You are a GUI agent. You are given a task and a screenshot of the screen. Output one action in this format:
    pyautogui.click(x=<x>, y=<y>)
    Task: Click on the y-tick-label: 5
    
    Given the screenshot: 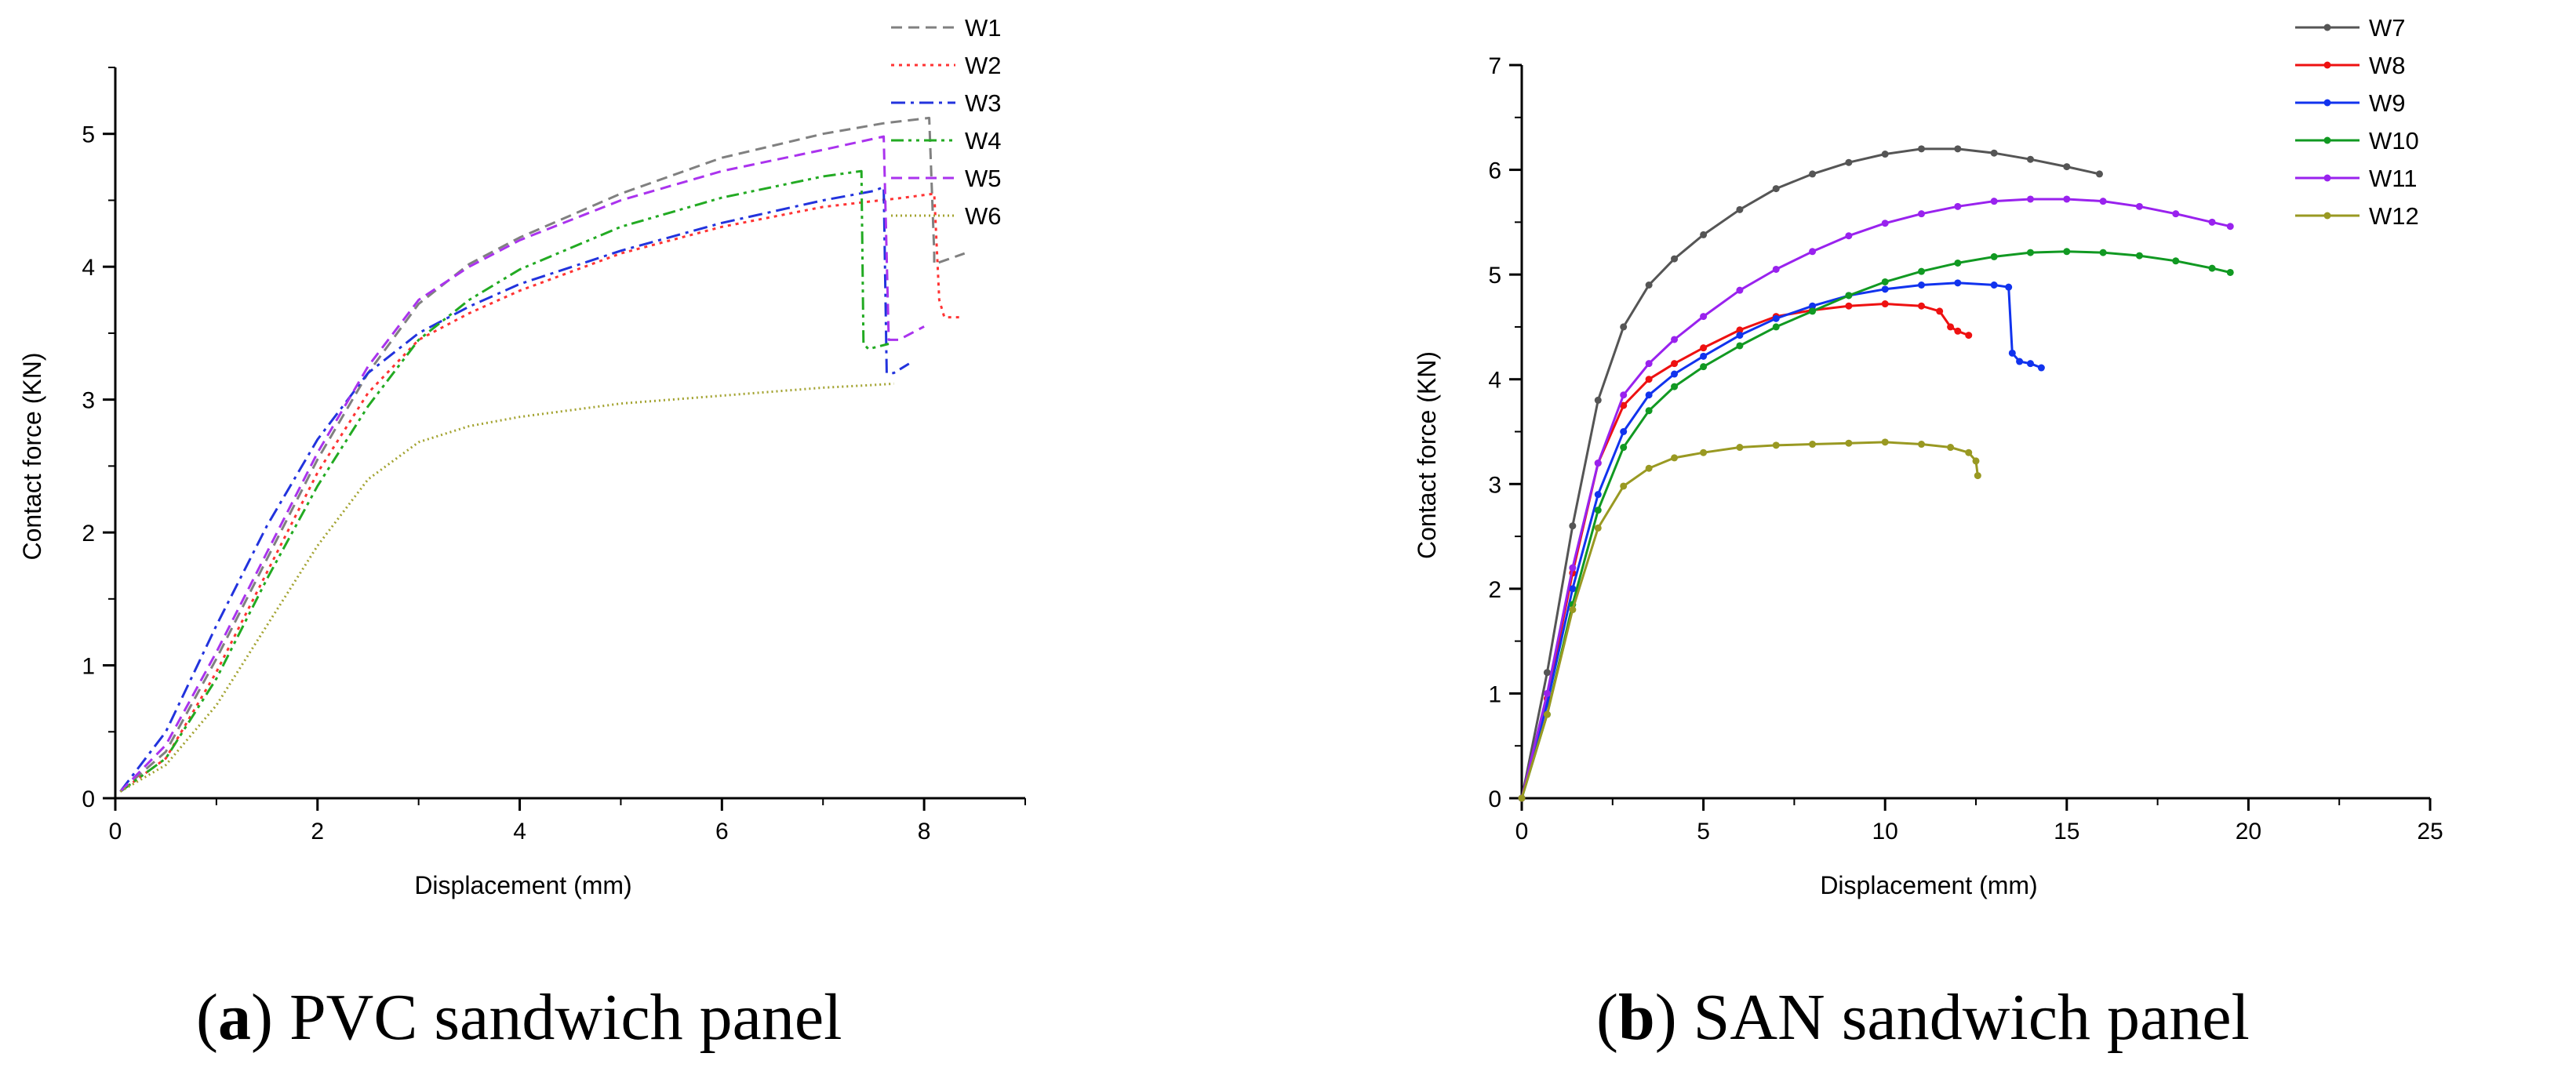 What is the action you would take?
    pyautogui.click(x=1494, y=276)
    